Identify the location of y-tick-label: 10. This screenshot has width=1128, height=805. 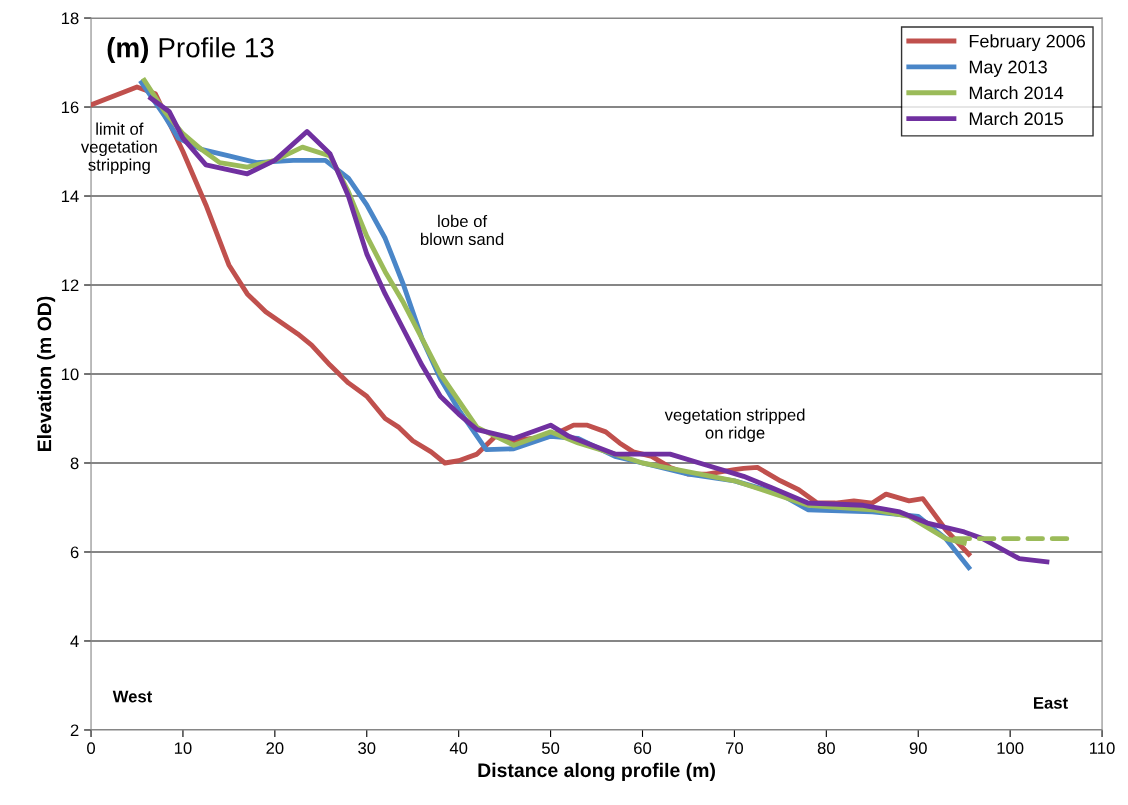
(70, 374).